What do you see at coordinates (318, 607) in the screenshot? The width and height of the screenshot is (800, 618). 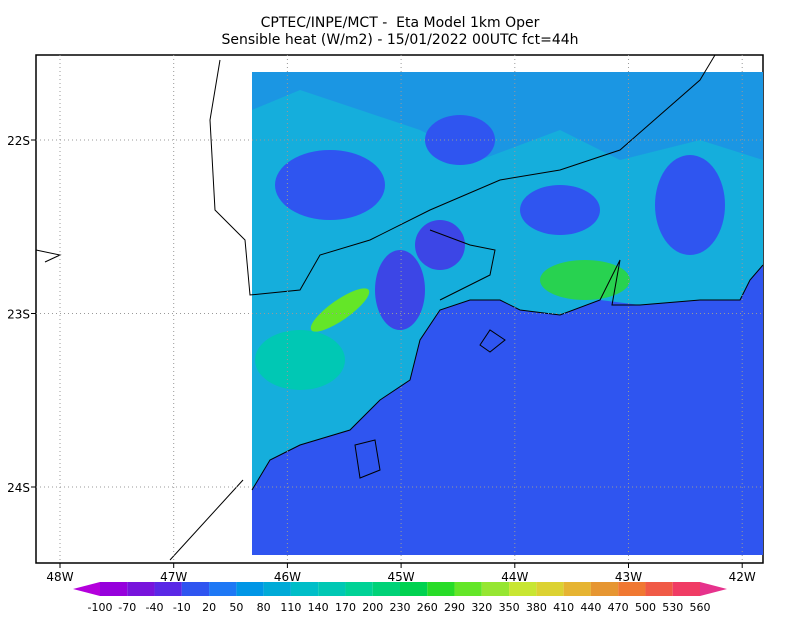 I see `colorbar-label: 140` at bounding box center [318, 607].